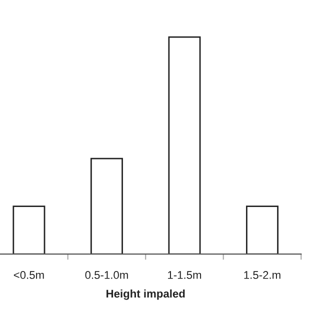 The height and width of the screenshot is (320, 320). What do you see at coordinates (185, 275) in the screenshot?
I see `x-tick-label: 1-1.5m` at bounding box center [185, 275].